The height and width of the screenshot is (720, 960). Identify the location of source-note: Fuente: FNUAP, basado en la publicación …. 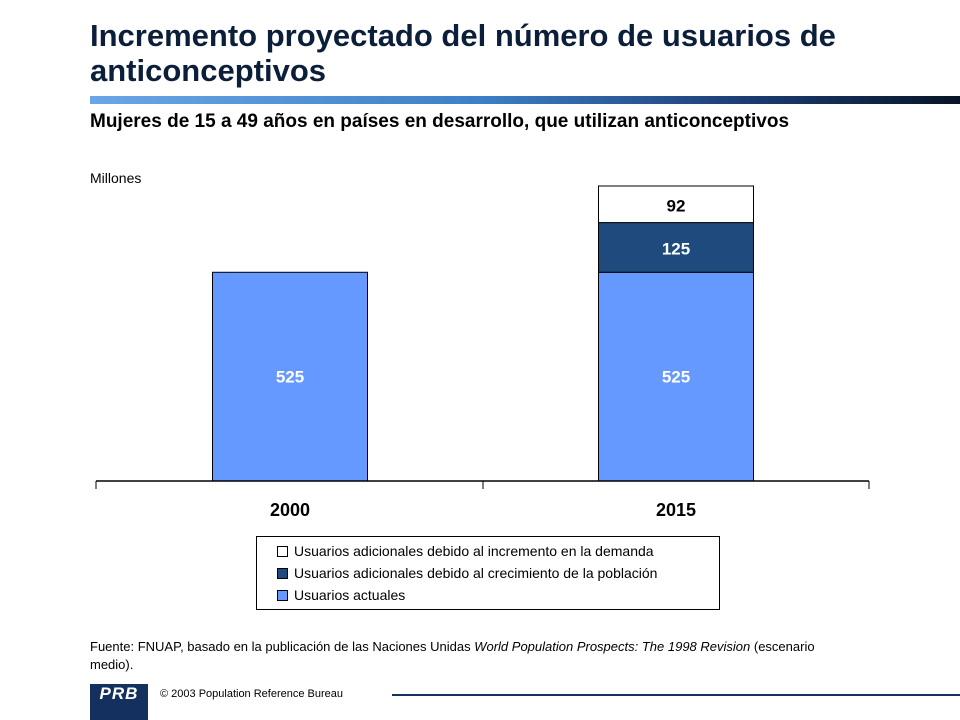
(470, 656).